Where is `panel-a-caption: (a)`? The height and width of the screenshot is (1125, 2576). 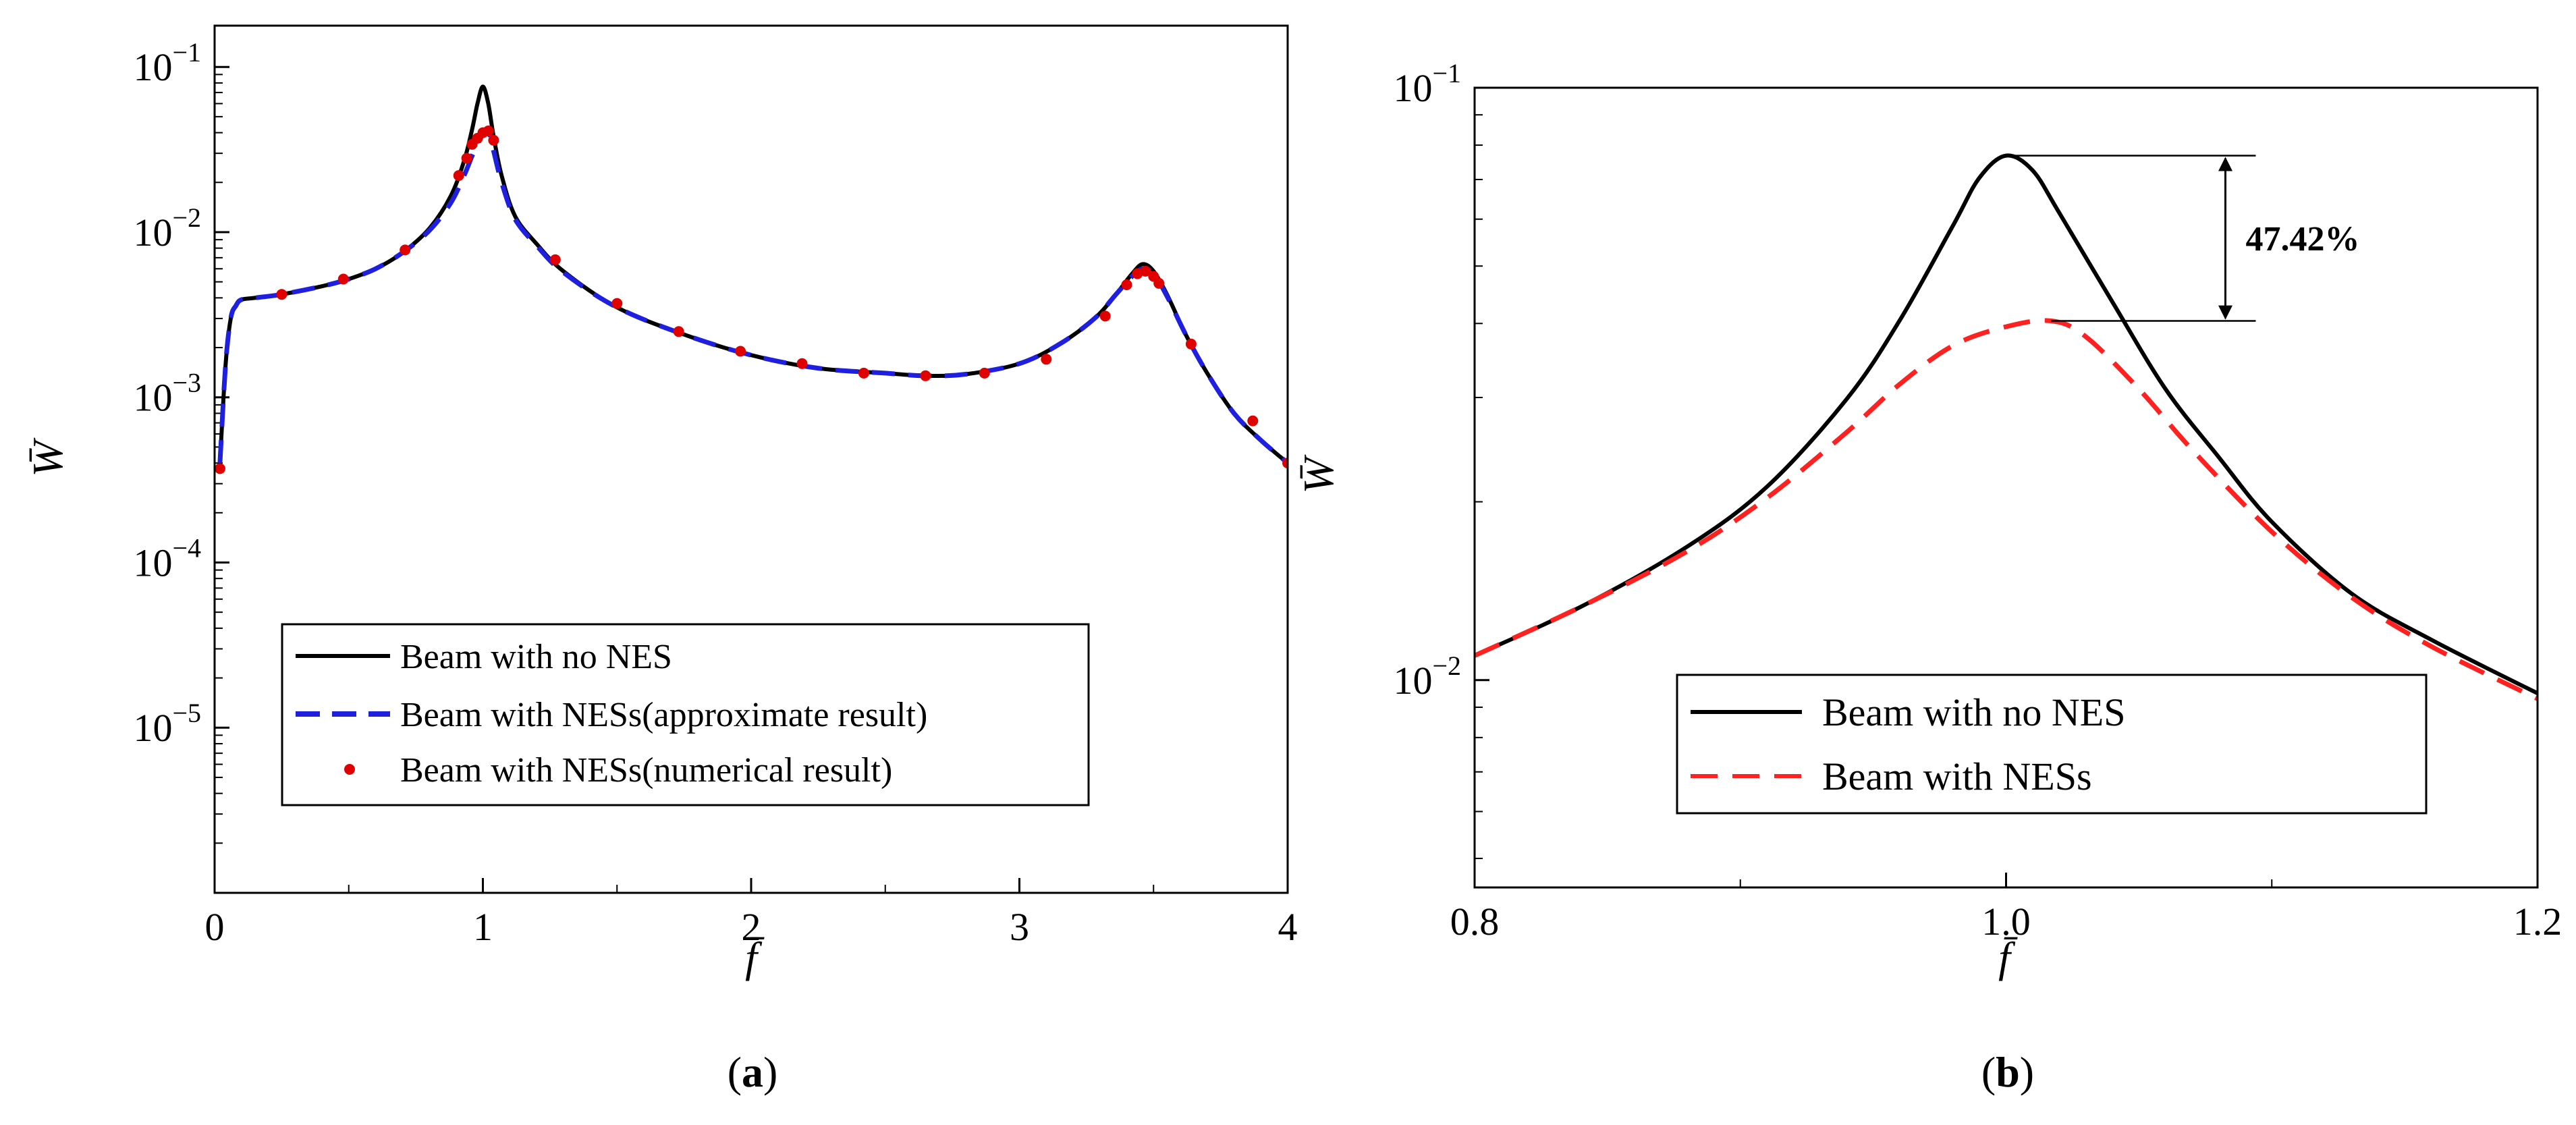 panel-a-caption: (a) is located at coordinates (753, 1072).